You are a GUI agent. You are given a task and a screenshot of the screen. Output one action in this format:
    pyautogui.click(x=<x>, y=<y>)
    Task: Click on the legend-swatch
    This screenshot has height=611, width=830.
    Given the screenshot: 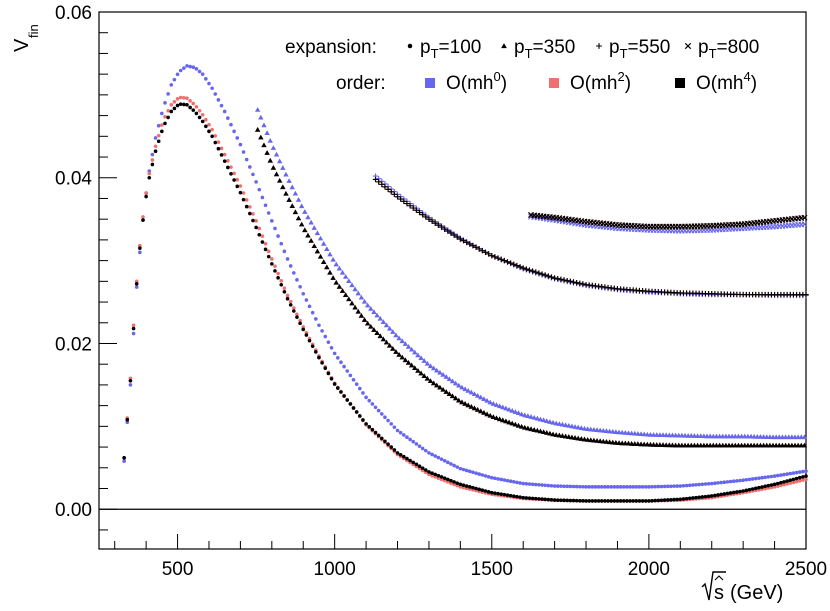 What is the action you would take?
    pyautogui.click(x=430, y=83)
    